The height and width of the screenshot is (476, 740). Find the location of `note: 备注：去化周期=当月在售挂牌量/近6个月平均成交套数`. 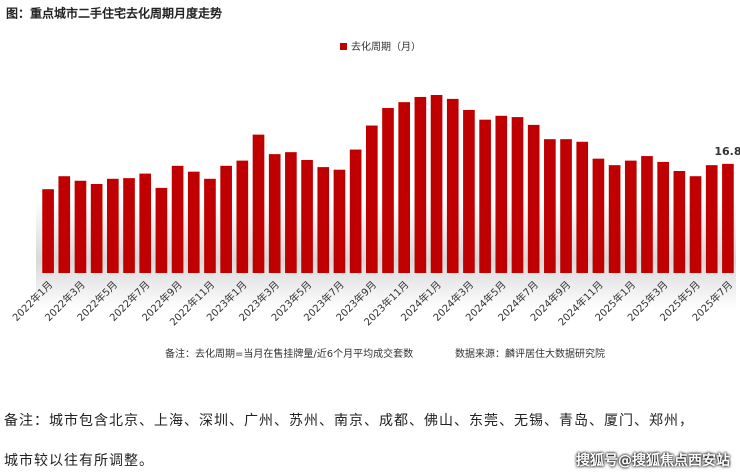

note: 备注：去化周期=当月在售挂牌量/近6个月平均成交套数 is located at coordinates (289, 353).